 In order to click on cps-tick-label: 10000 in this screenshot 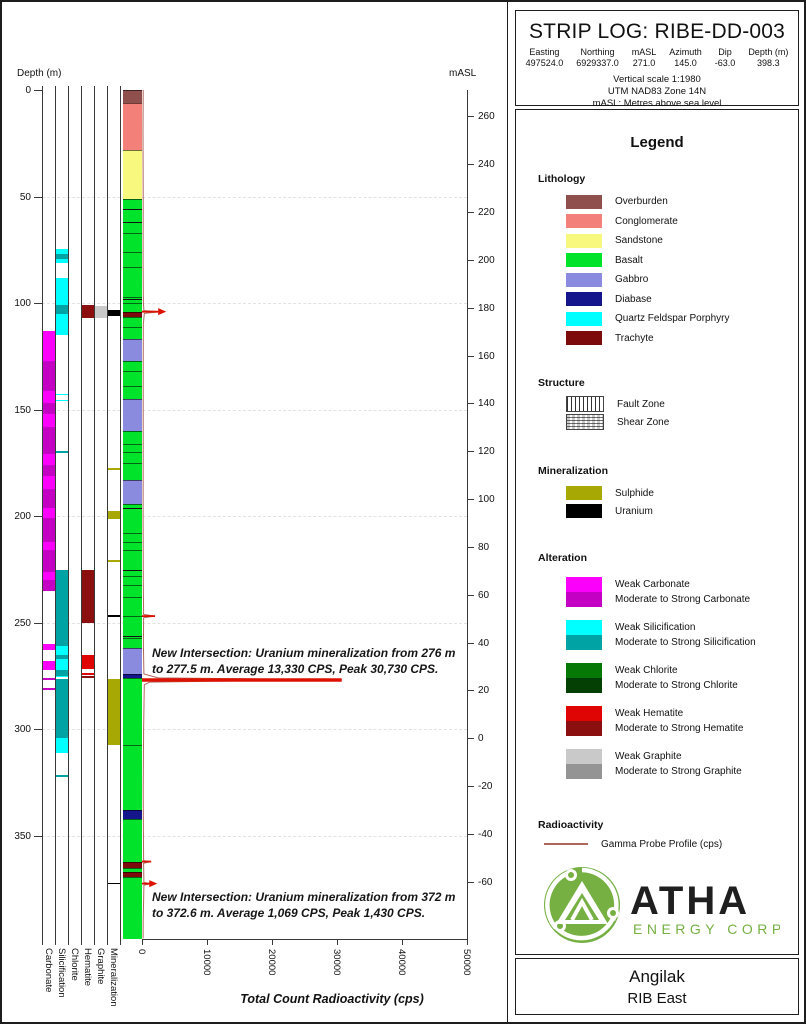, I will do `click(206, 962)`.